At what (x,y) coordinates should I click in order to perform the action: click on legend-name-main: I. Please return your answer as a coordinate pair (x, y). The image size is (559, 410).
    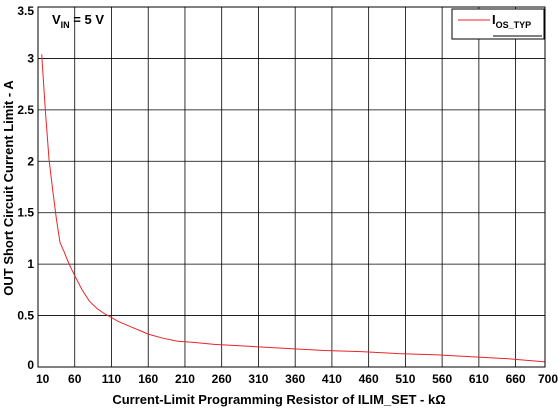
    Looking at the image, I should click on (494, 19).